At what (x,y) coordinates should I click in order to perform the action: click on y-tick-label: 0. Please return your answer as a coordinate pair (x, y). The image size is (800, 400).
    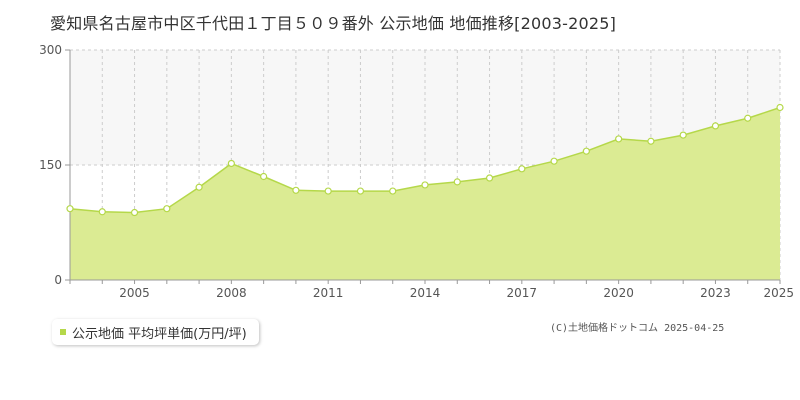
    Looking at the image, I should click on (58, 280).